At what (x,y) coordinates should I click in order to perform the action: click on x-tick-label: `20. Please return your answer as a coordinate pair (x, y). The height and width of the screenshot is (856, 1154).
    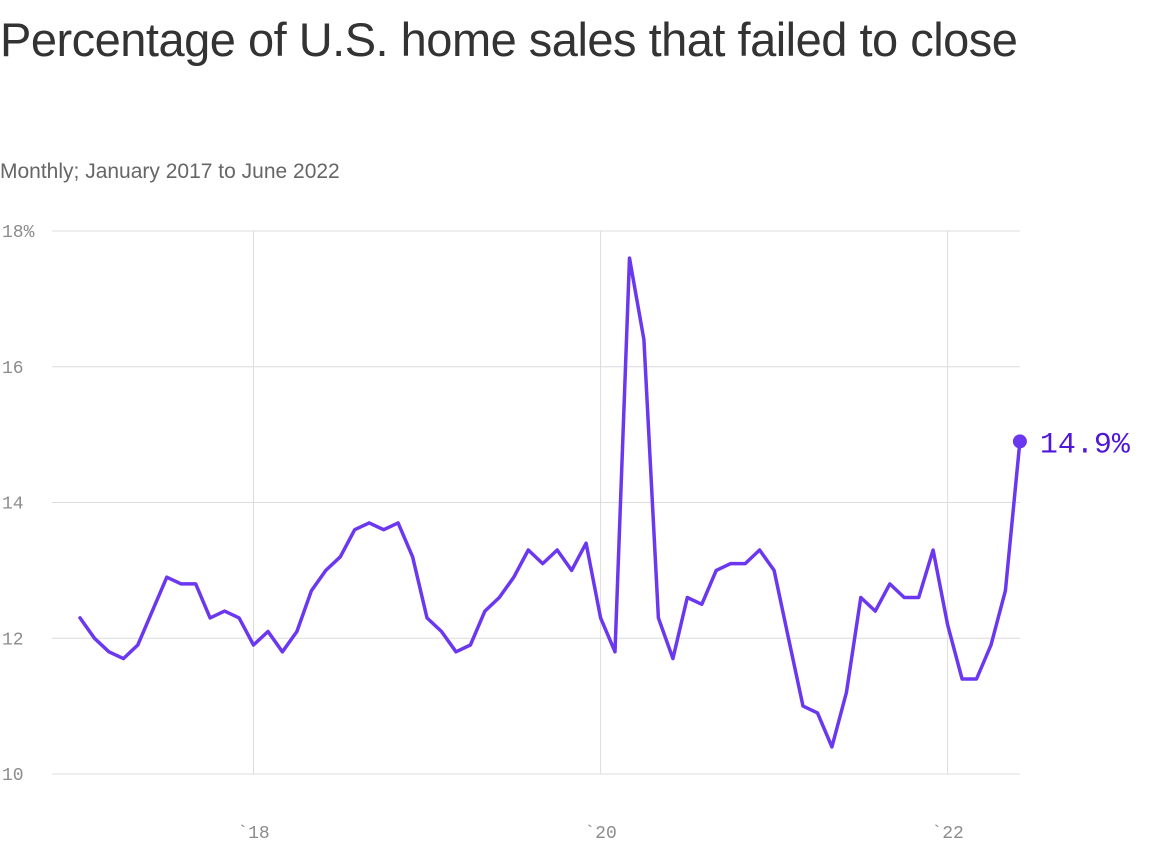
    Looking at the image, I should click on (600, 834).